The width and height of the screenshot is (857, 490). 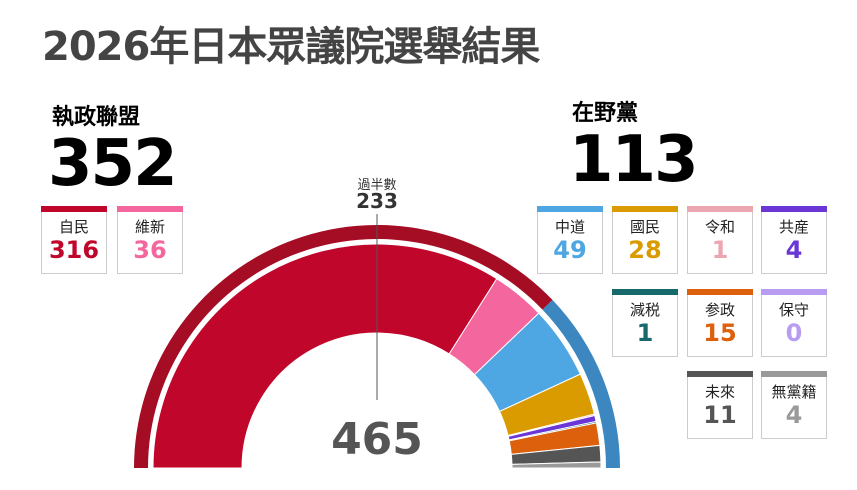 I want to click on party-name: 参政, so click(x=719, y=310).